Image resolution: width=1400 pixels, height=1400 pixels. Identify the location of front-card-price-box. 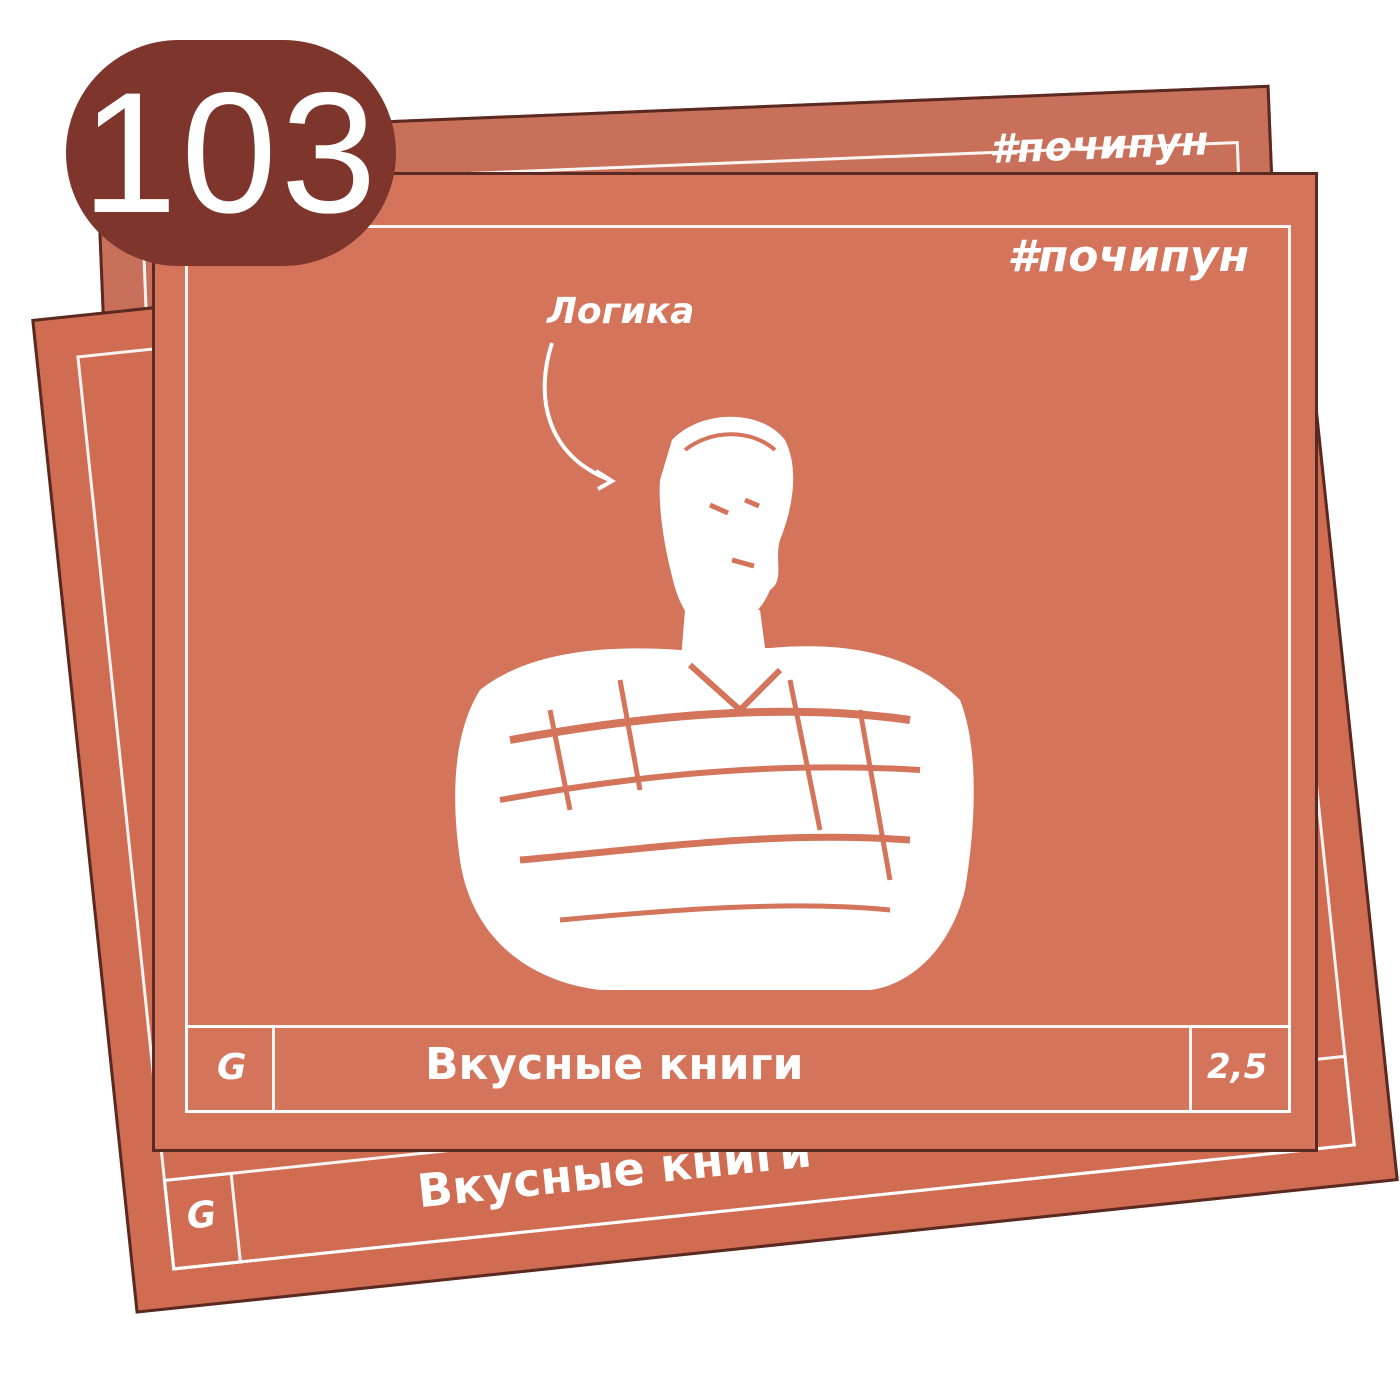
(1240, 1069).